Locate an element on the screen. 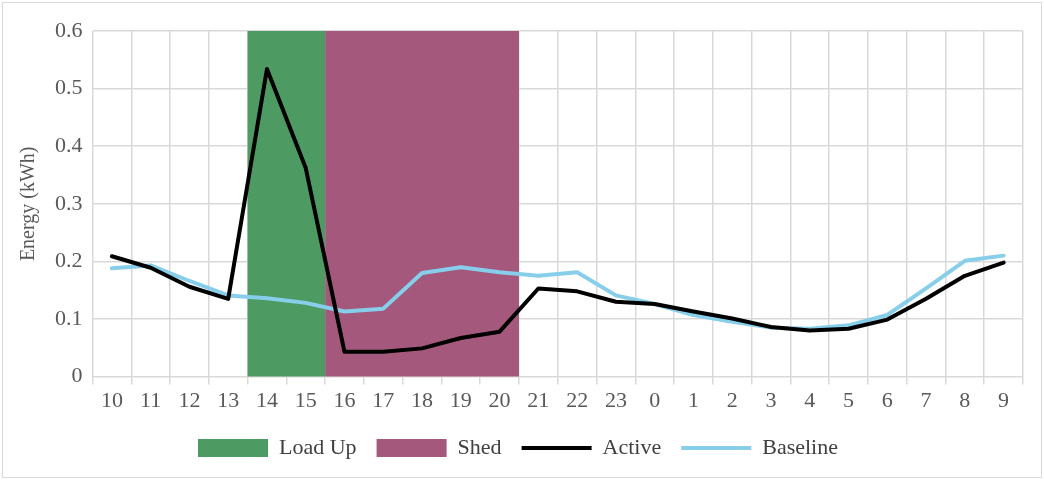  x-tick-label: 11 is located at coordinates (151, 399).